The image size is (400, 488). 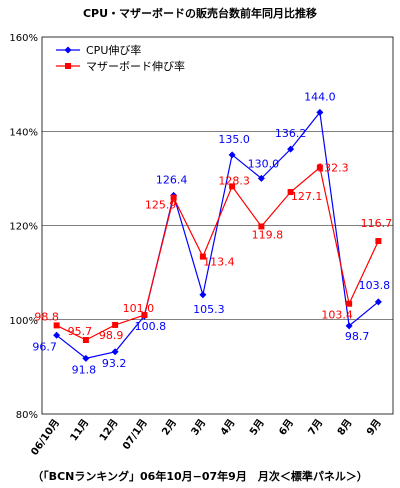 What do you see at coordinates (345, 427) in the screenshot?
I see `x-tick-label: 8月` at bounding box center [345, 427].